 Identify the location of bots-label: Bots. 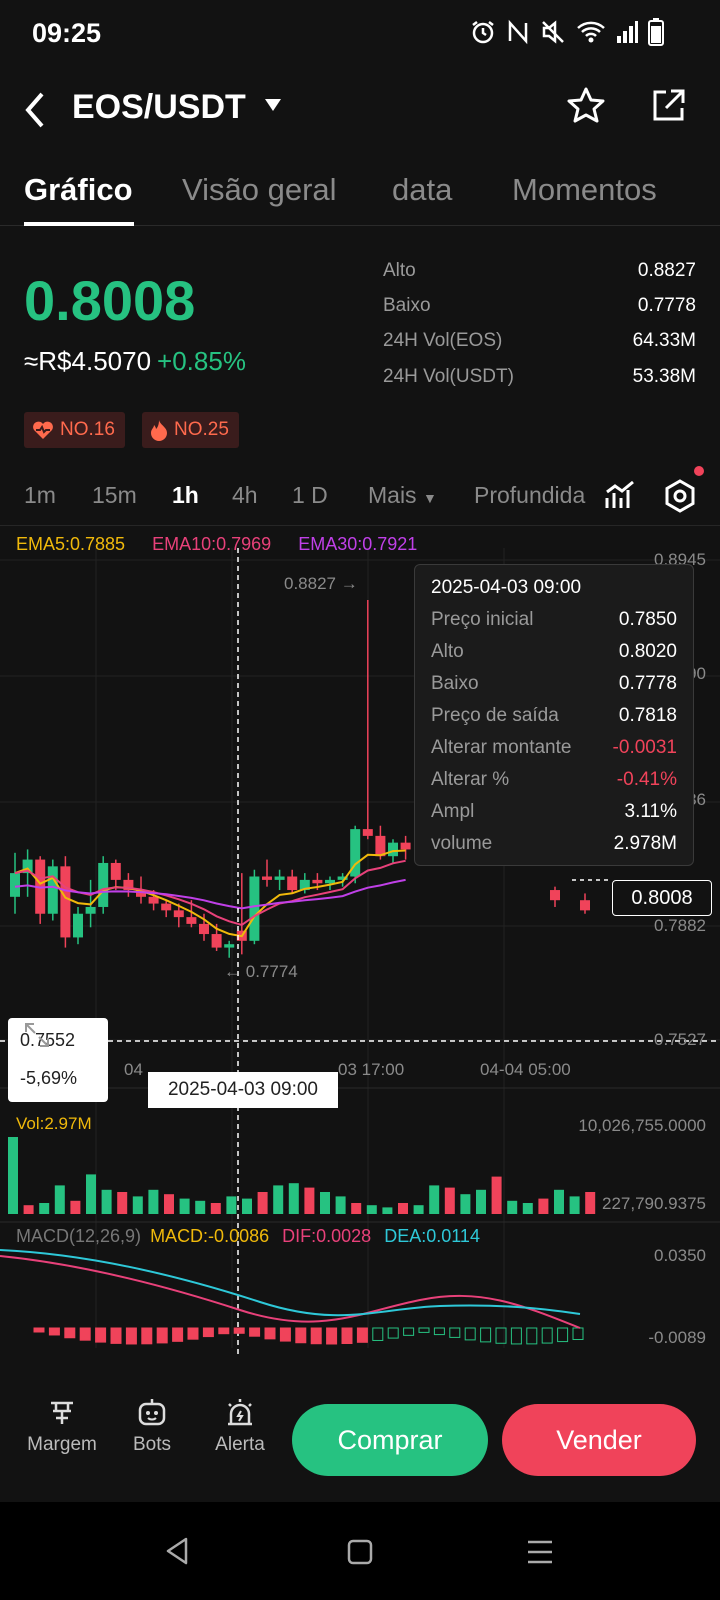
(152, 1444).